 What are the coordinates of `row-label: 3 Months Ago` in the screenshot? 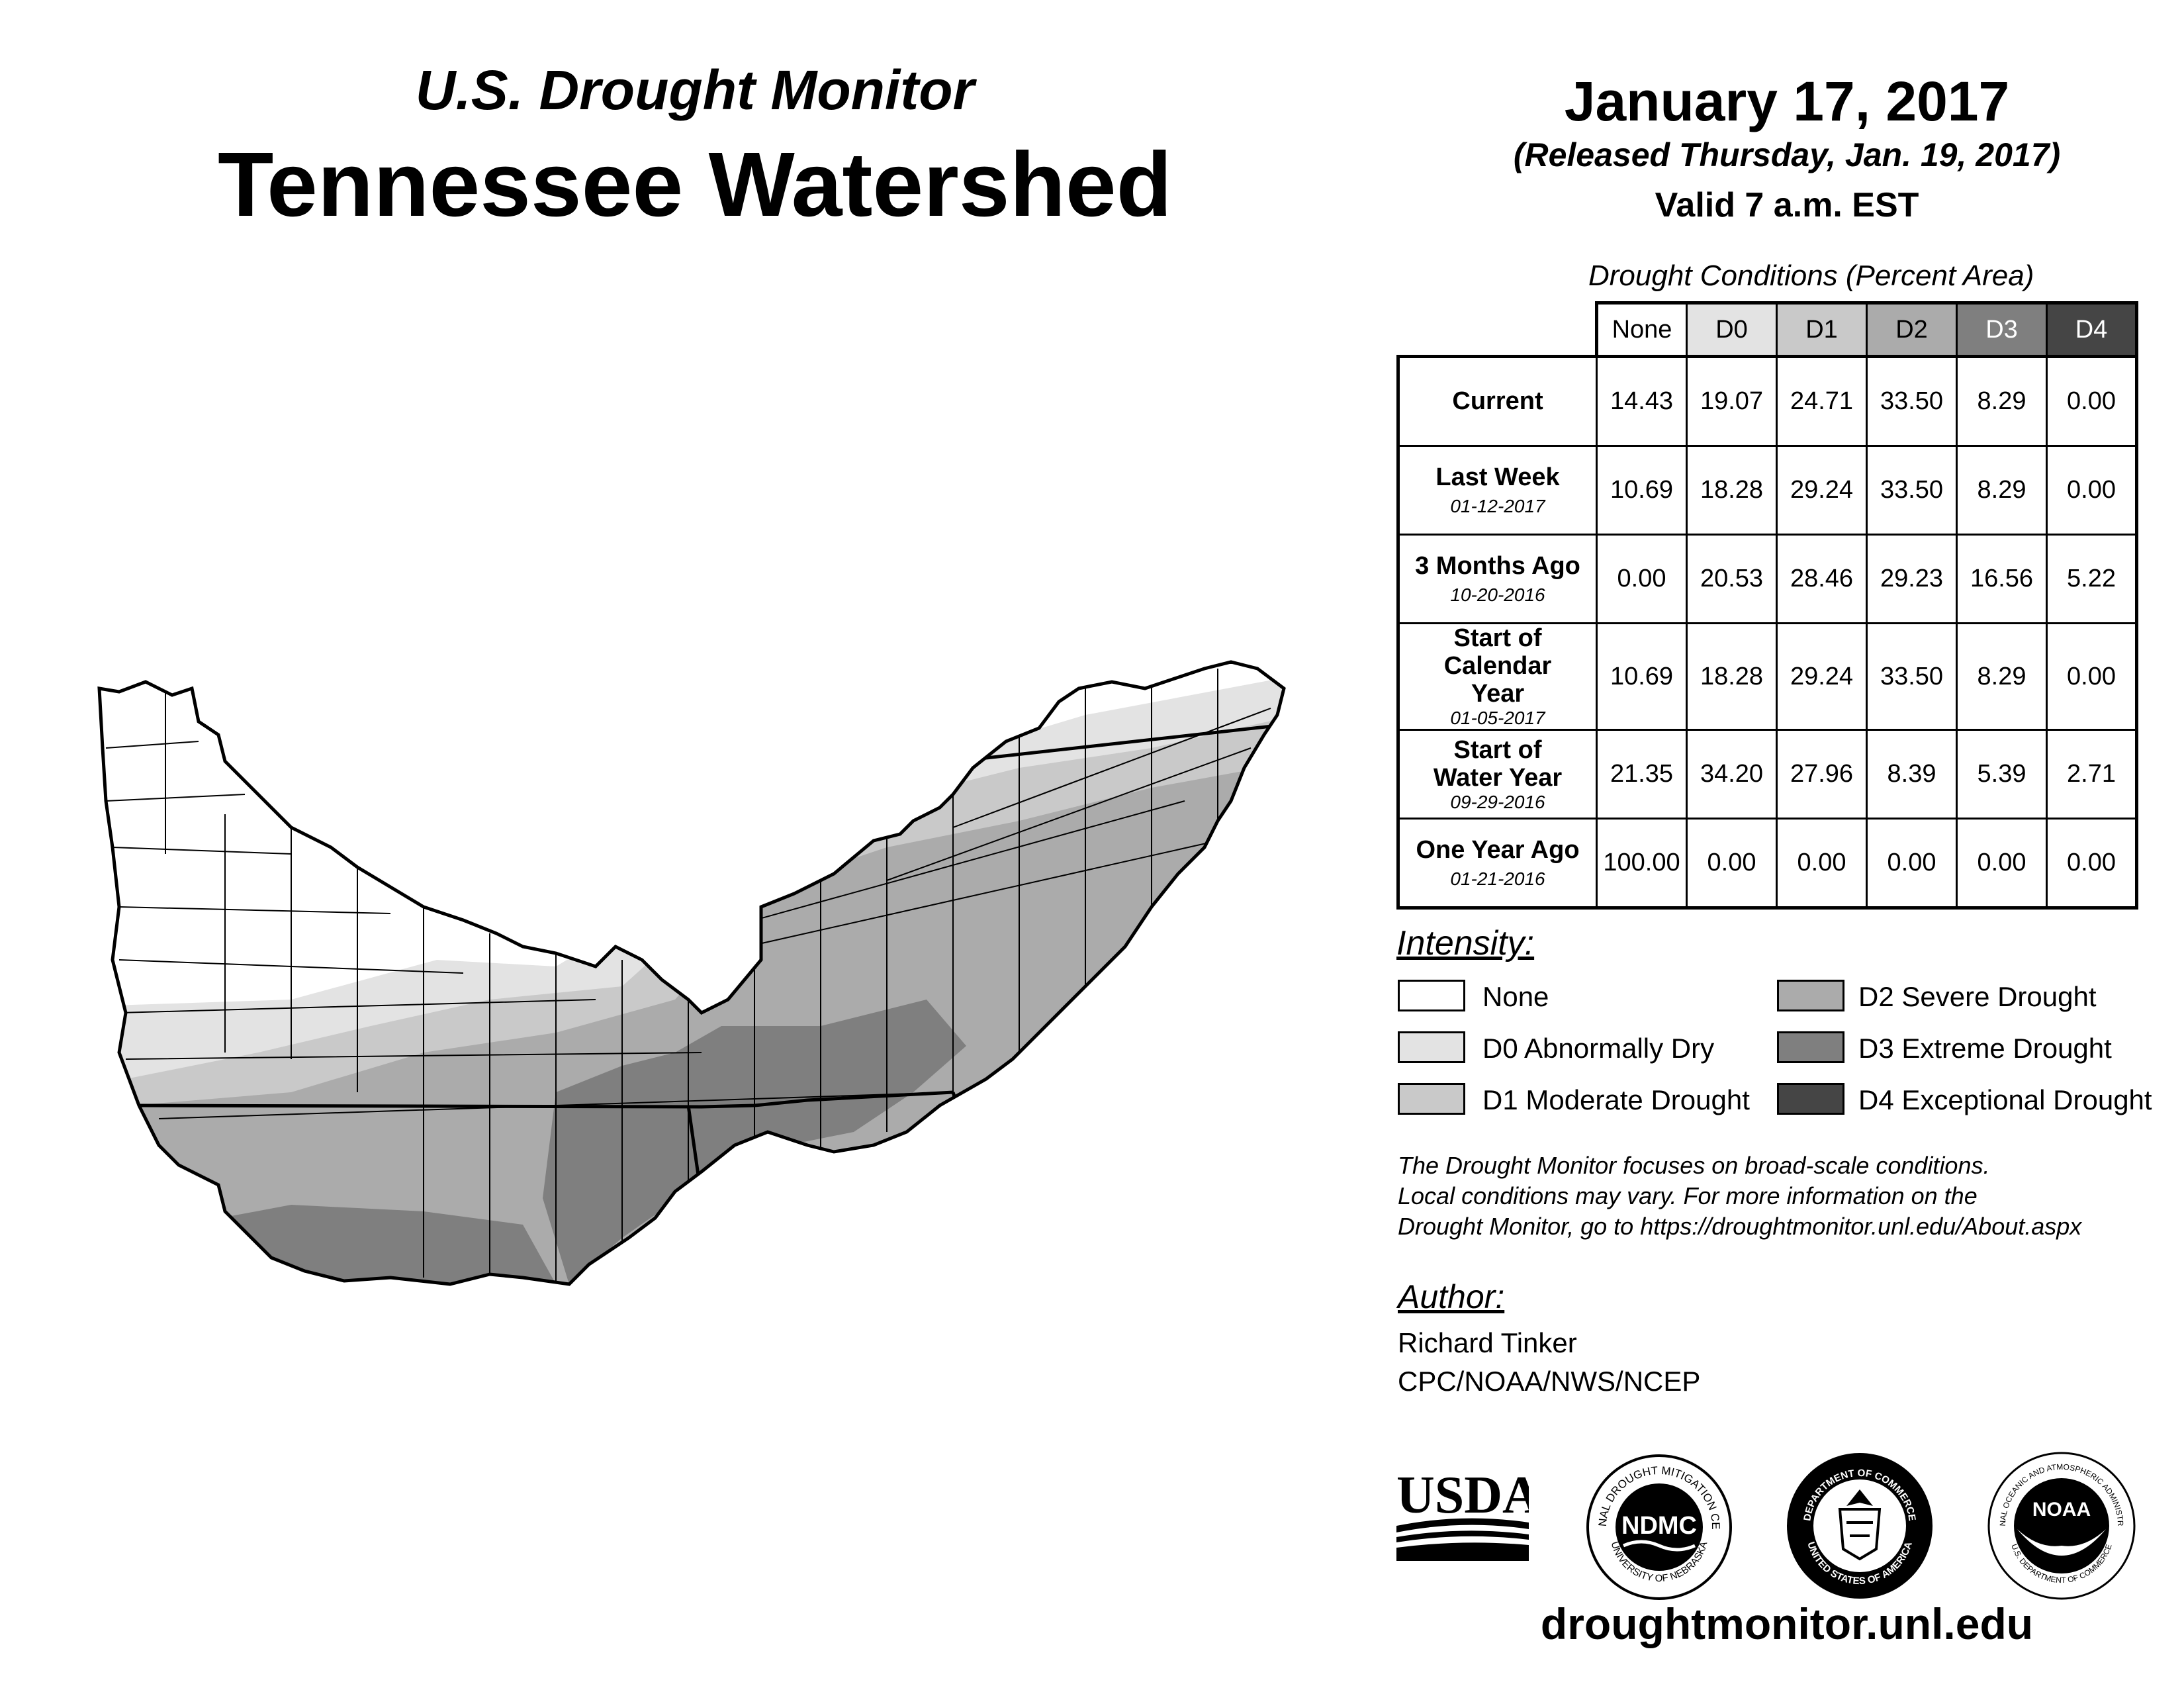 It's located at (1497, 566).